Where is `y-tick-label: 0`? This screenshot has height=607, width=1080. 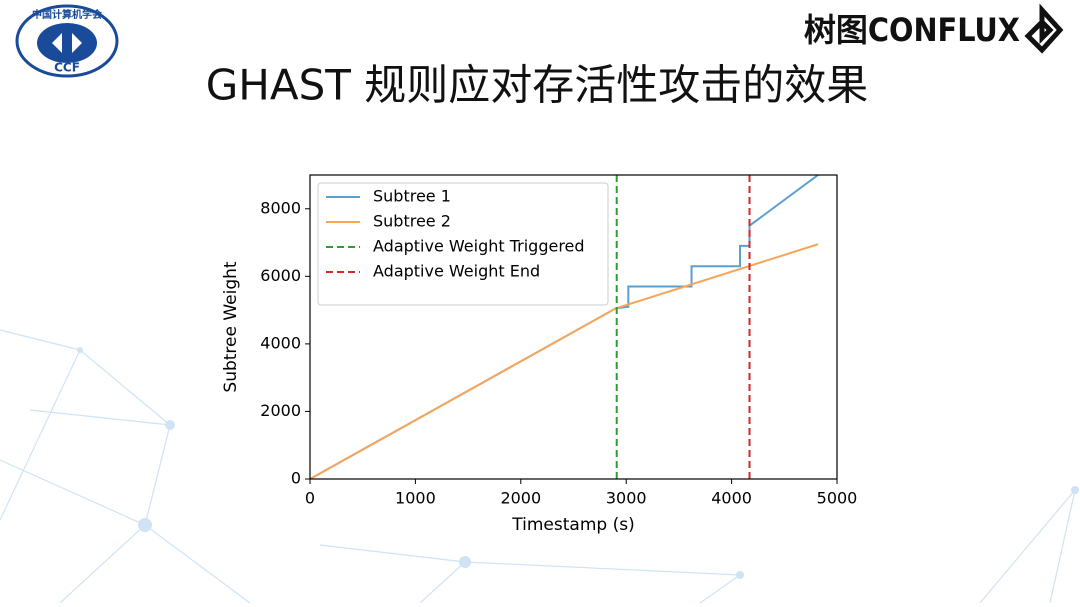 y-tick-label: 0 is located at coordinates (296, 478).